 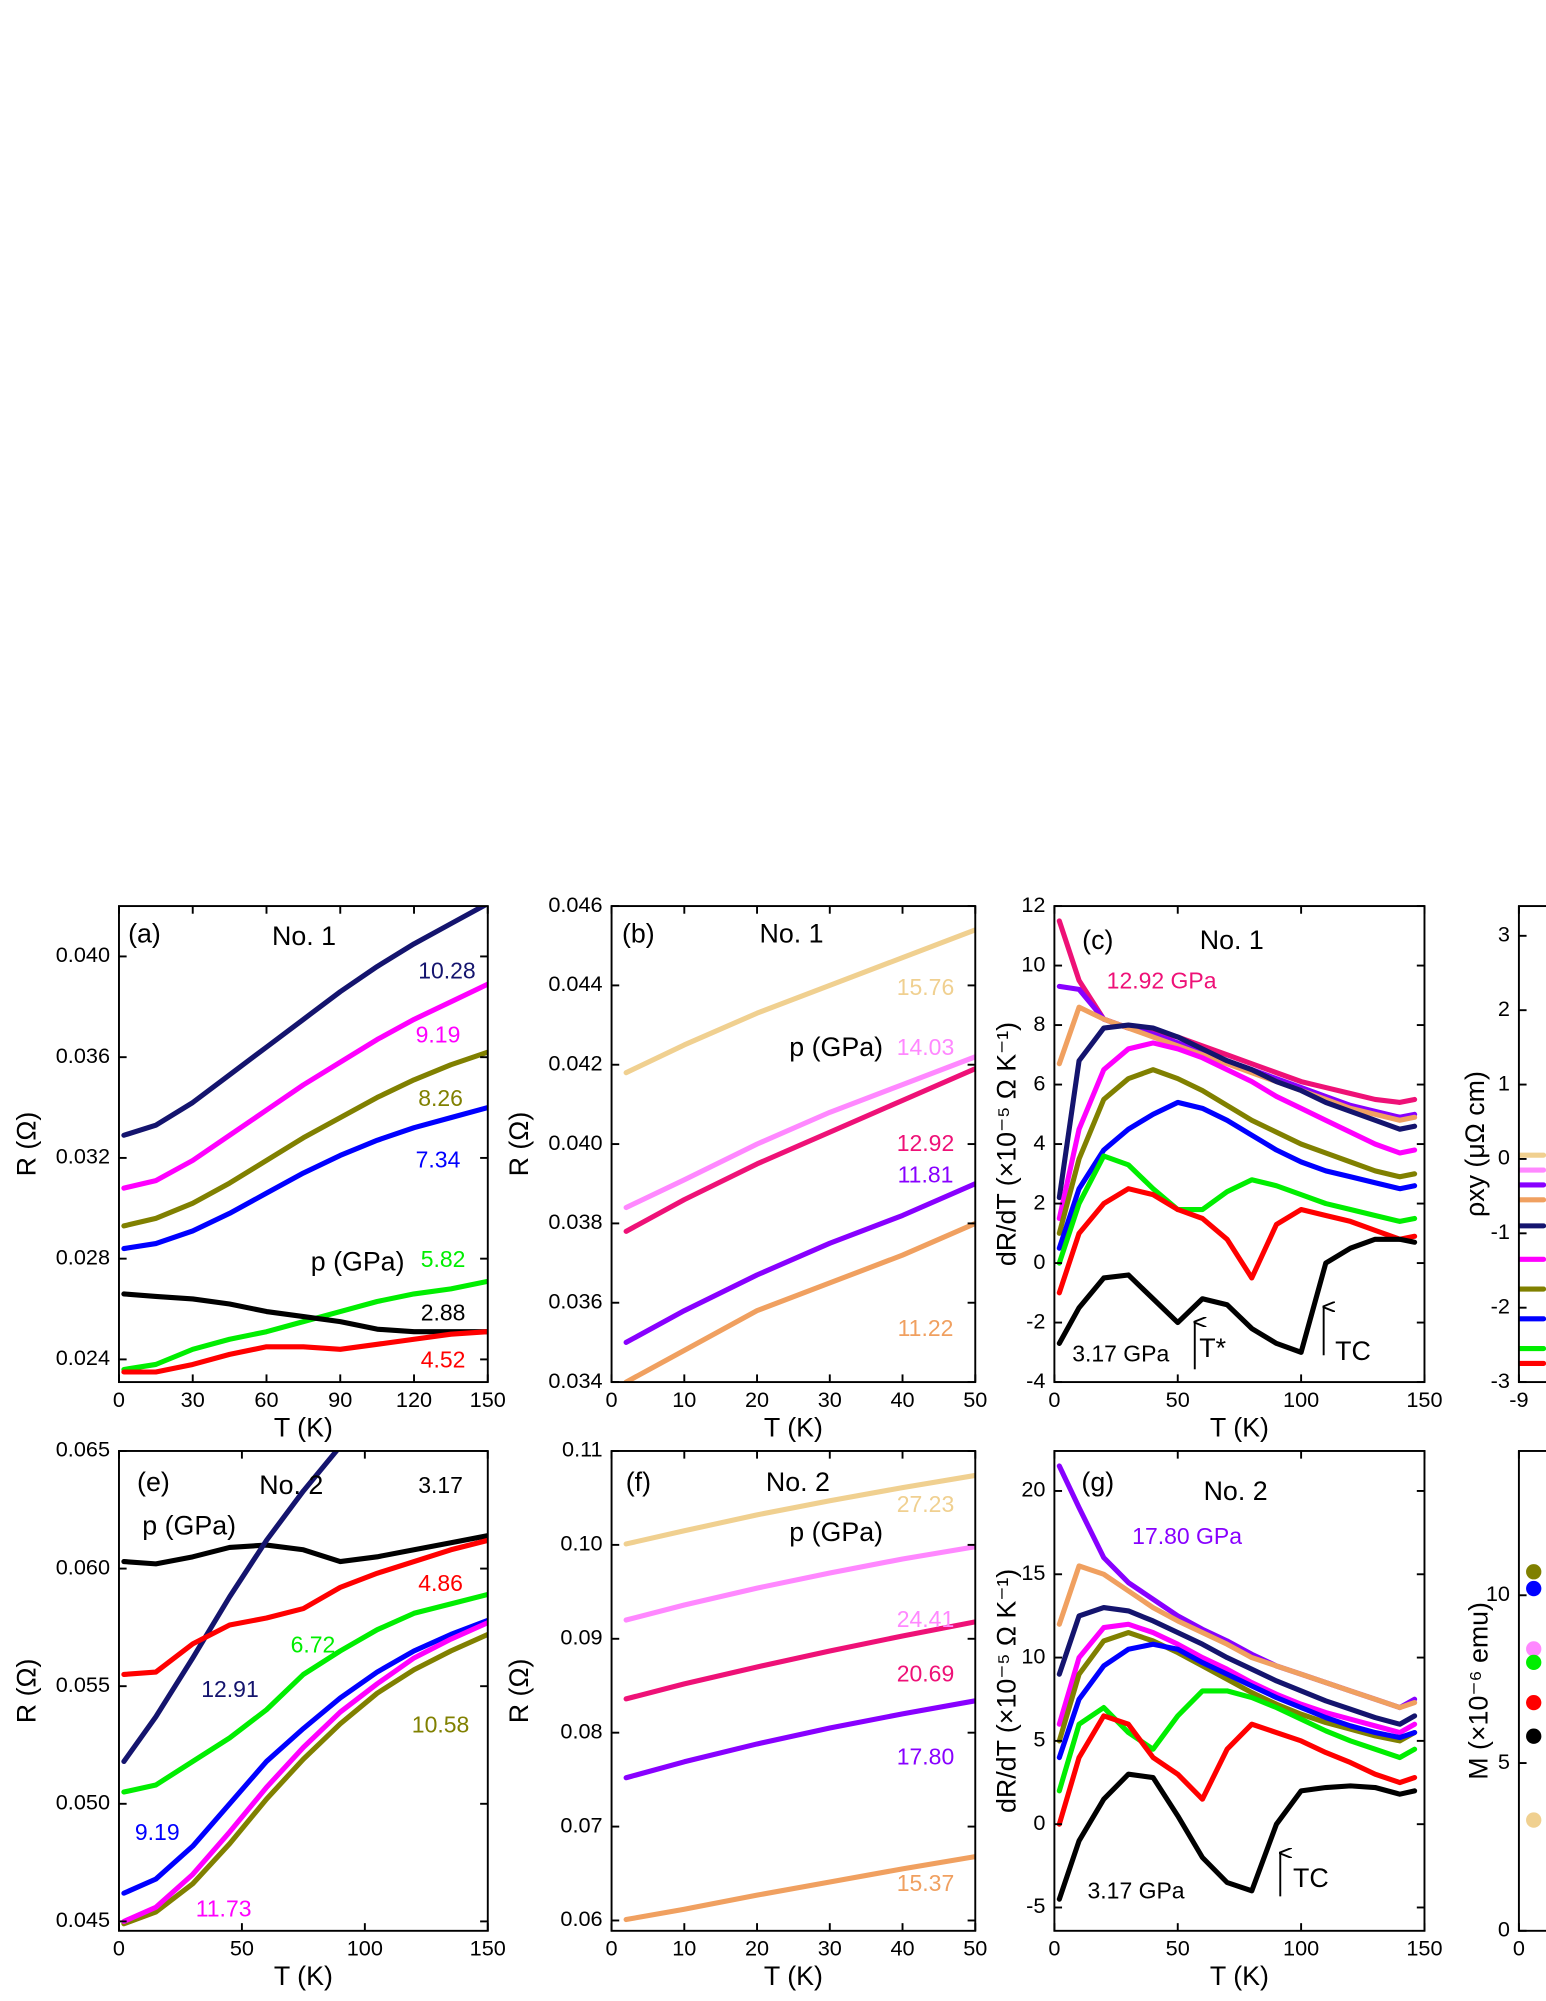 What do you see at coordinates (1504, 1082) in the screenshot?
I see `y-tick-label: 1` at bounding box center [1504, 1082].